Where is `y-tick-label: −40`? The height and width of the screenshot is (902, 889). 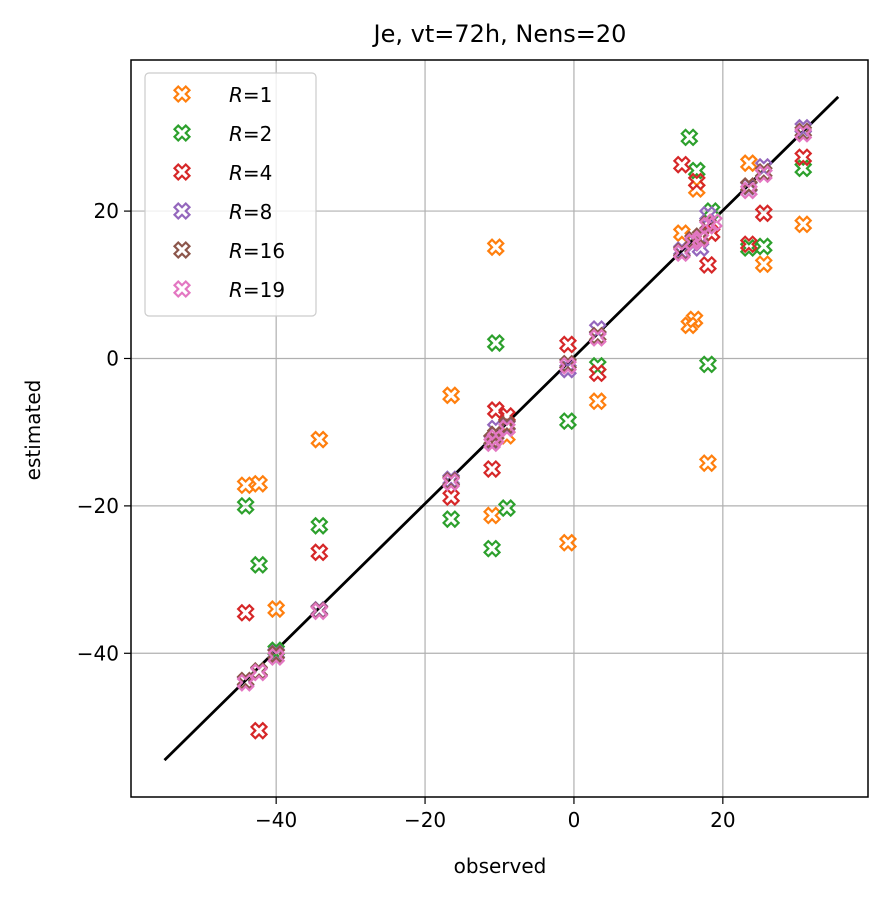 y-tick-label: −40 is located at coordinates (98, 653).